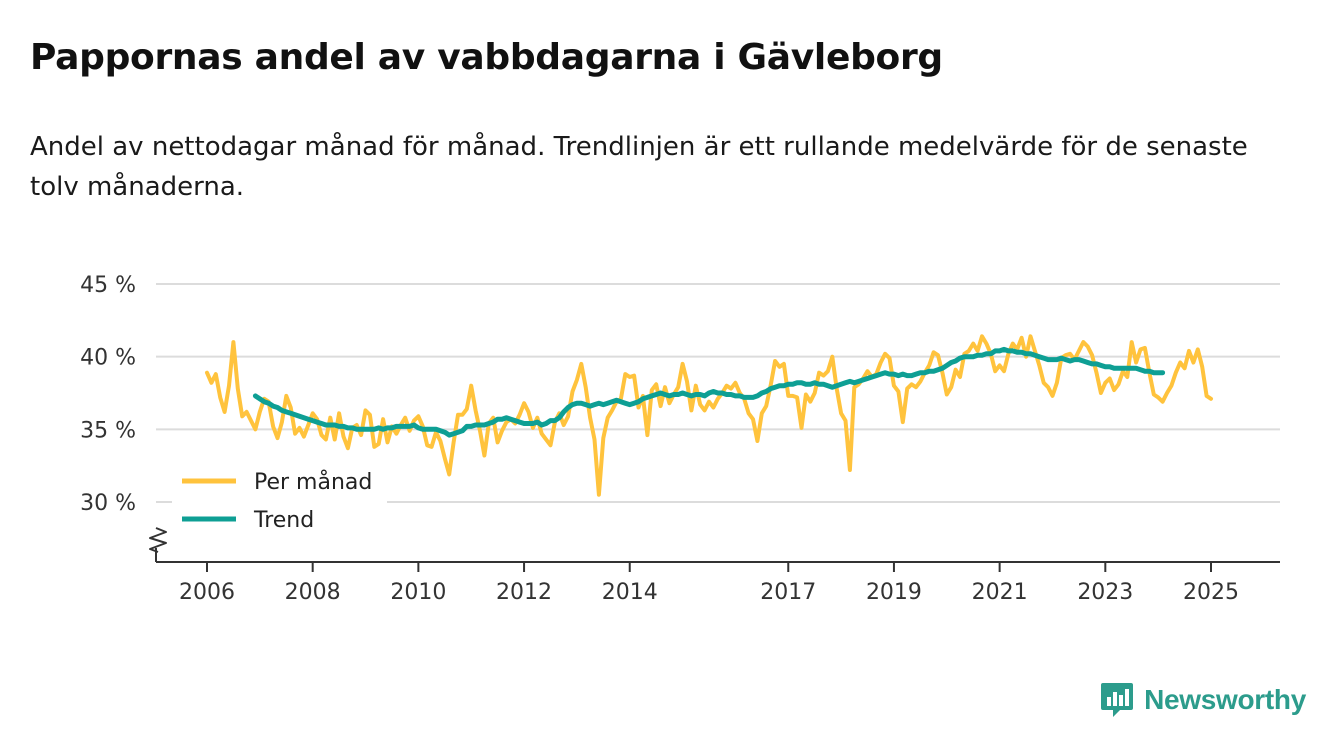 This screenshot has height=753, width=1340. What do you see at coordinates (108, 430) in the screenshot?
I see `y-tick-label: 35 %` at bounding box center [108, 430].